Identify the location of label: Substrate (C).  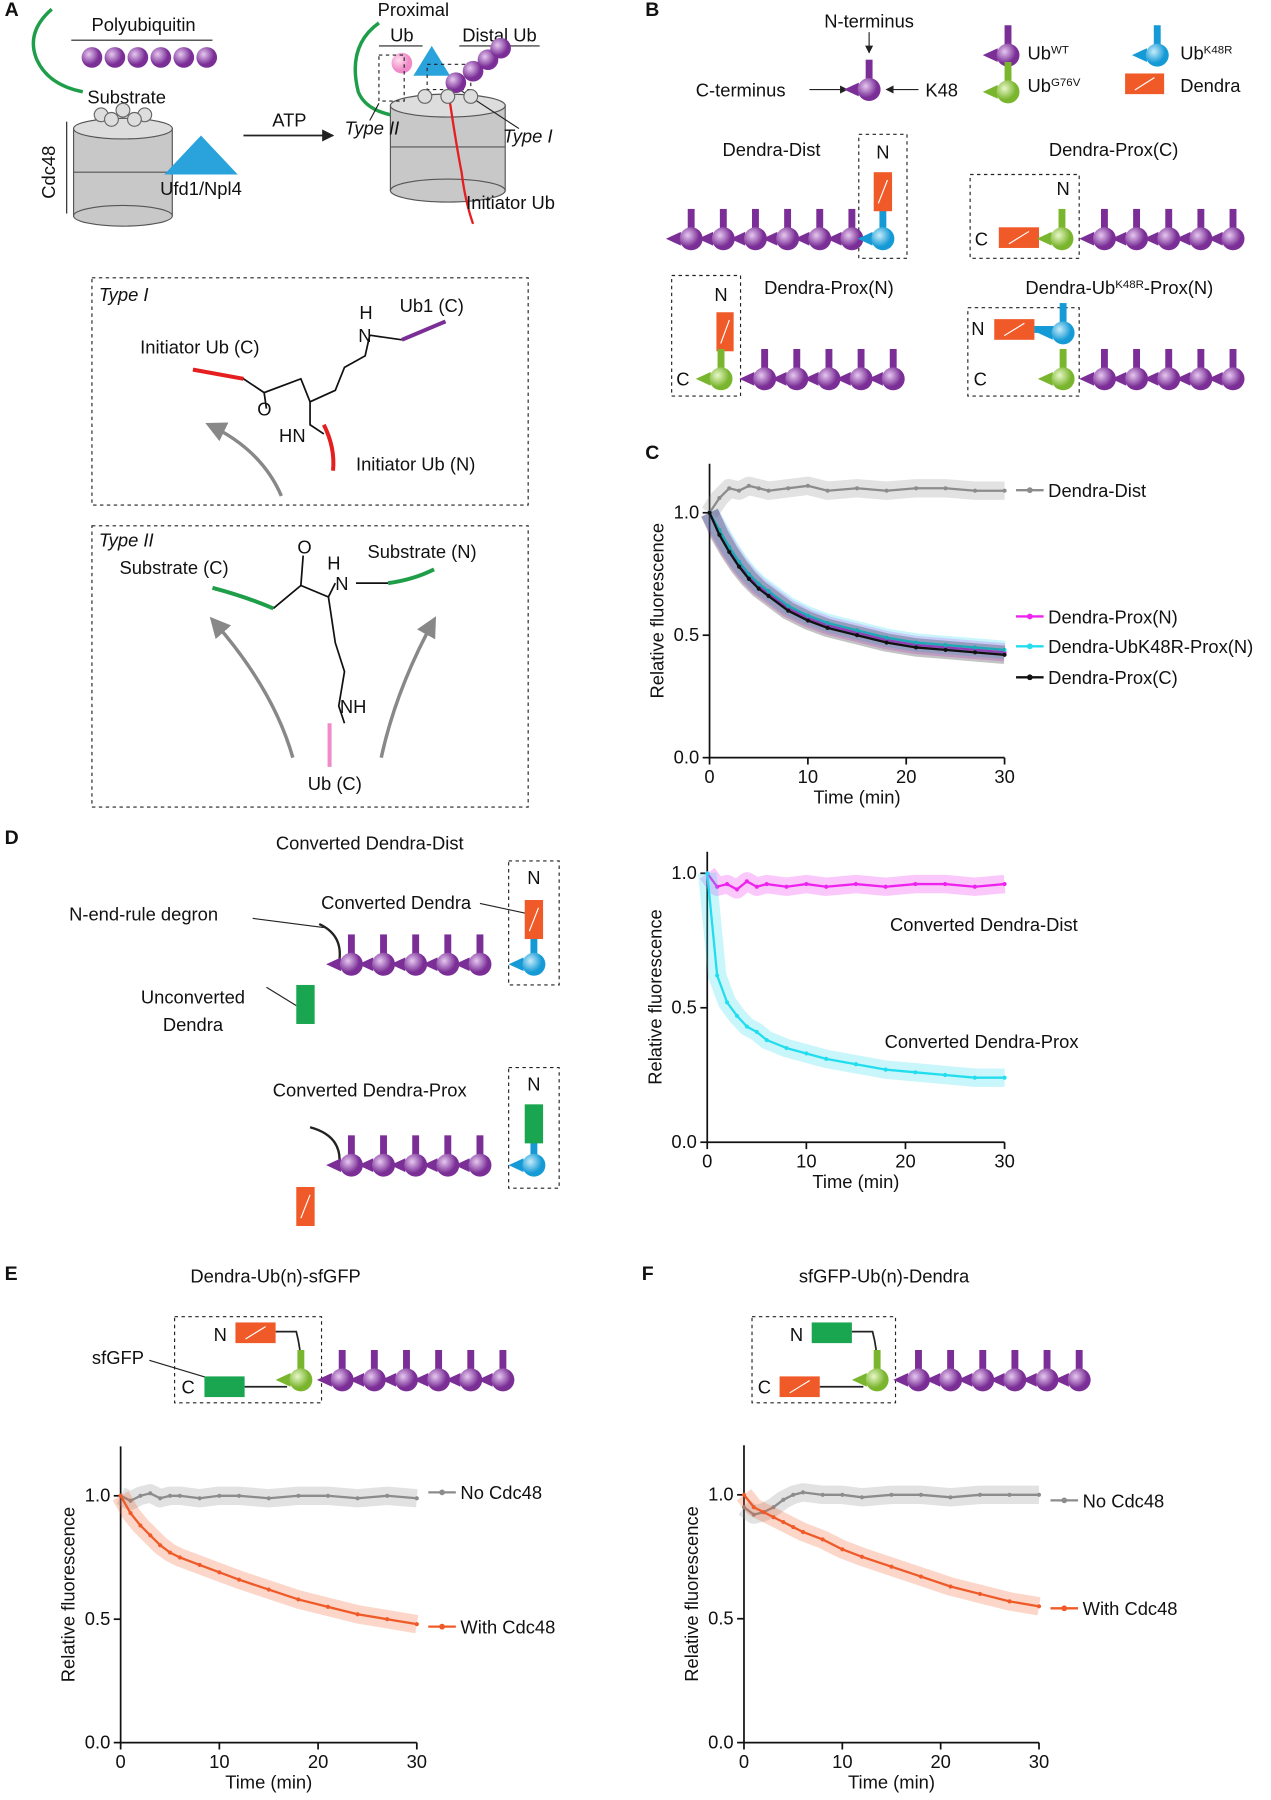
(173, 567).